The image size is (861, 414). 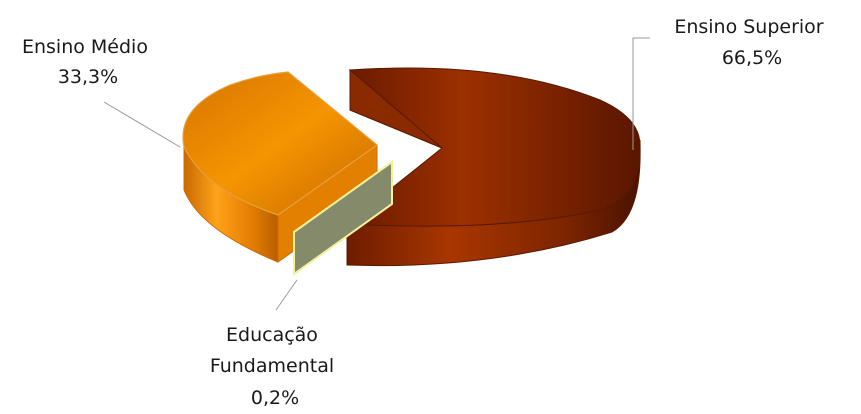 I want to click on slice-ensino-medio, so click(x=280, y=167).